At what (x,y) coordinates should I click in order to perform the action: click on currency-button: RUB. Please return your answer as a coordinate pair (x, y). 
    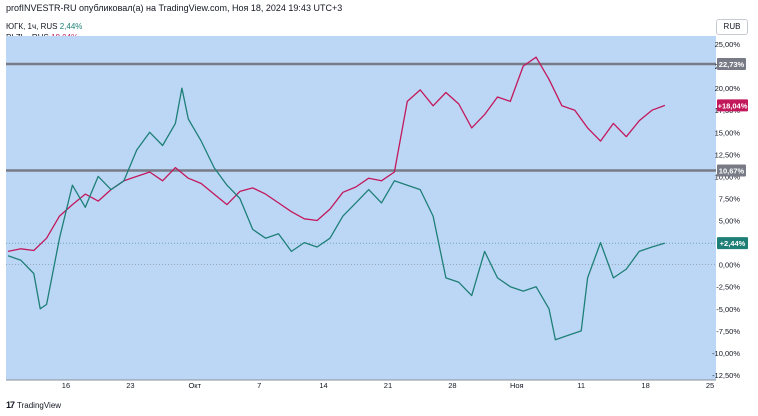
    Looking at the image, I should click on (732, 27).